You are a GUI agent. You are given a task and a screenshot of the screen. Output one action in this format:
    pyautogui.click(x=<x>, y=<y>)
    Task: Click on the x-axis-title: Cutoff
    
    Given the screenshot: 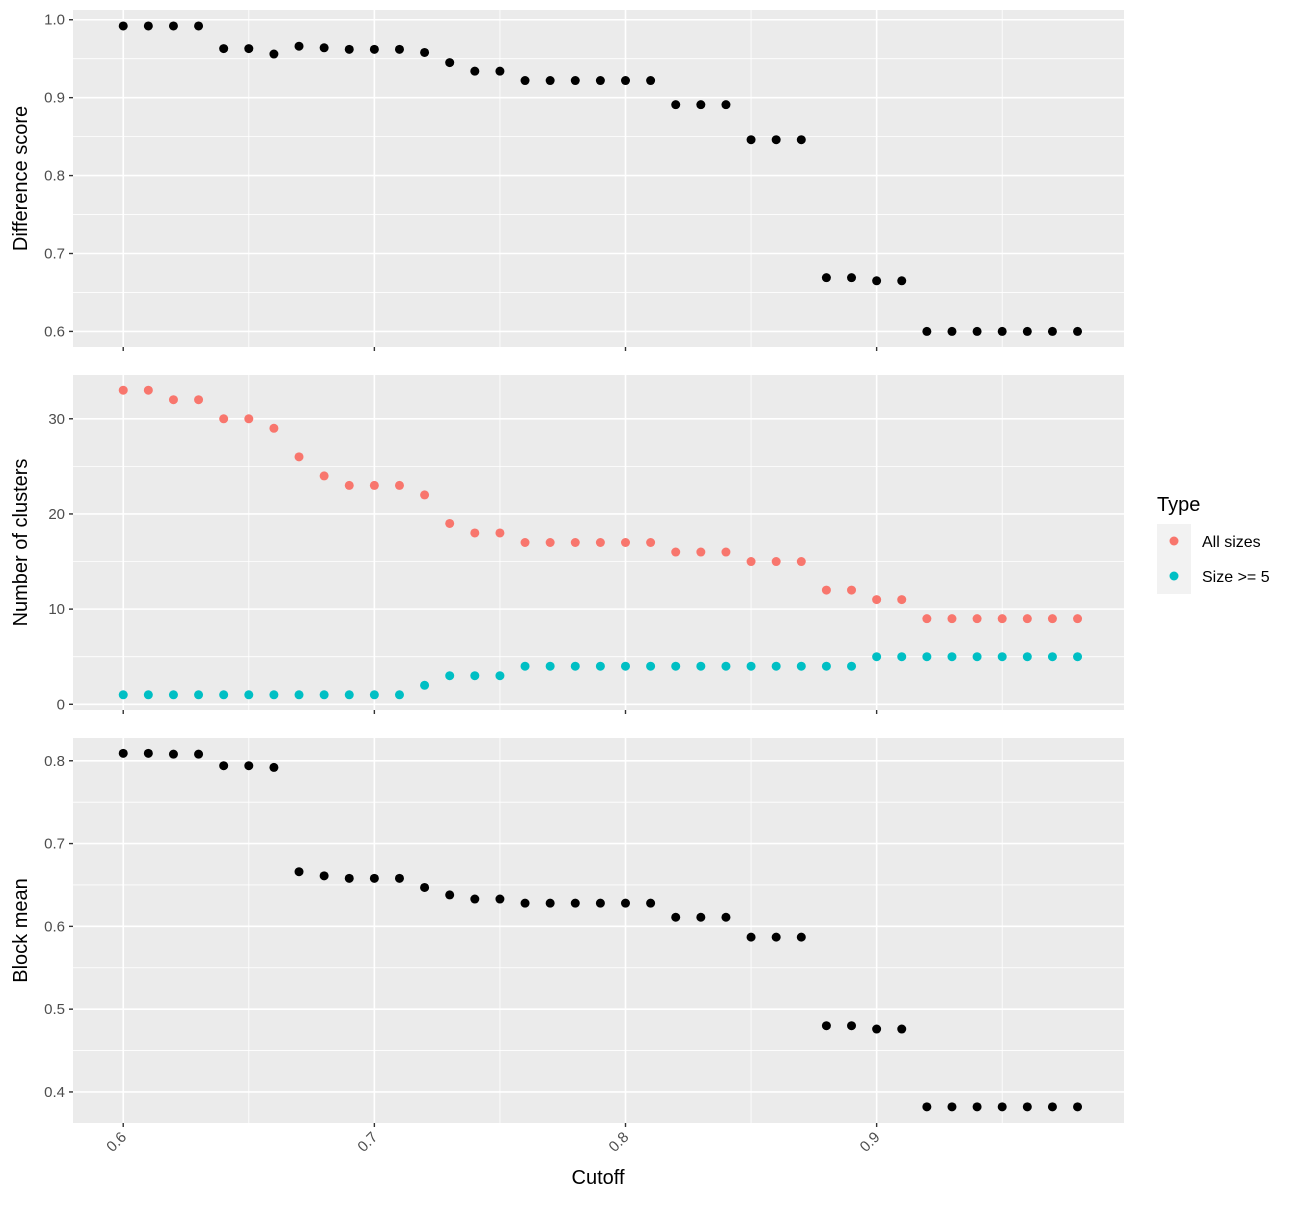 What is the action you would take?
    pyautogui.click(x=598, y=1178)
    